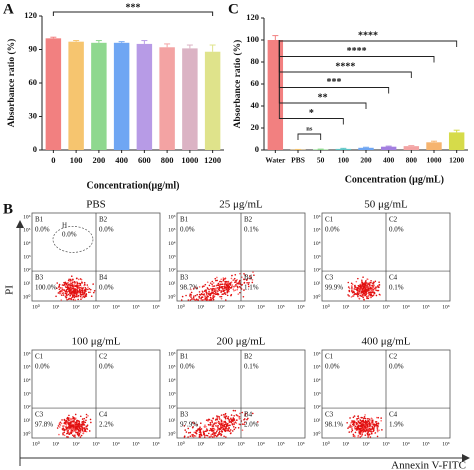 The height and width of the screenshot is (470, 474). Describe the element at coordinates (412, 160) in the screenshot. I see `x-tick-label: 800` at that location.